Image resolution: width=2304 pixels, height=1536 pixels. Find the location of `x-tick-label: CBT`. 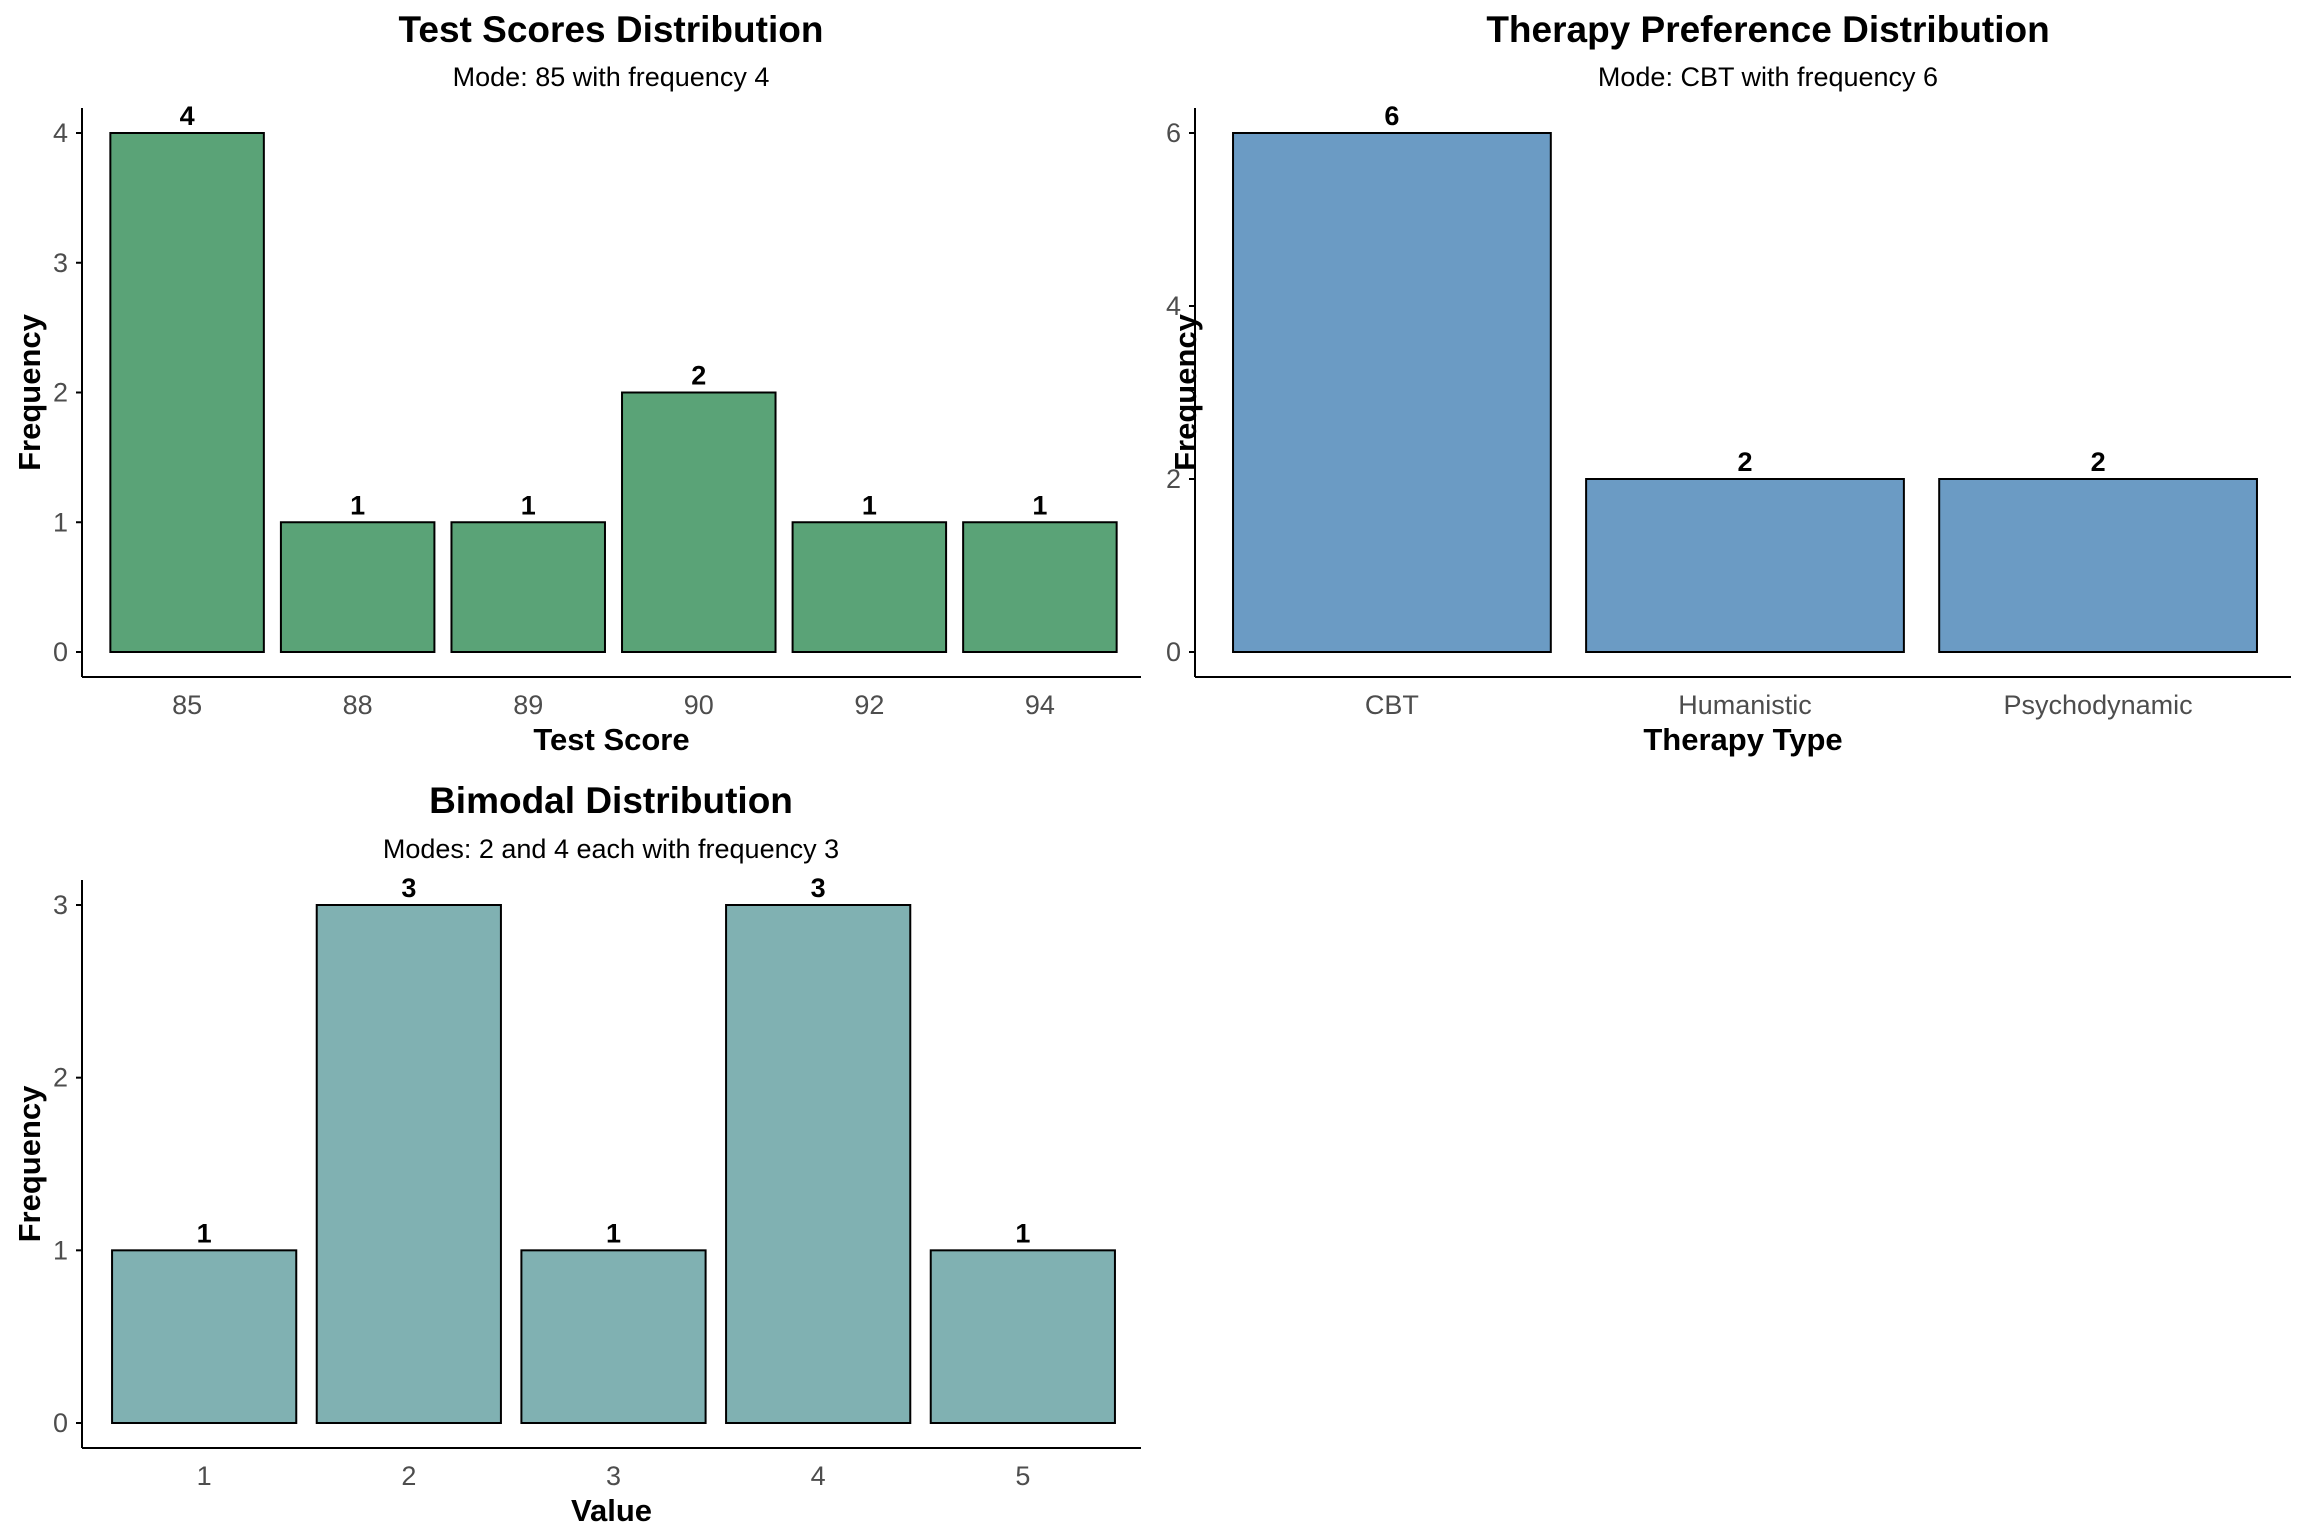

x-tick-label: CBT is located at coordinates (1392, 705).